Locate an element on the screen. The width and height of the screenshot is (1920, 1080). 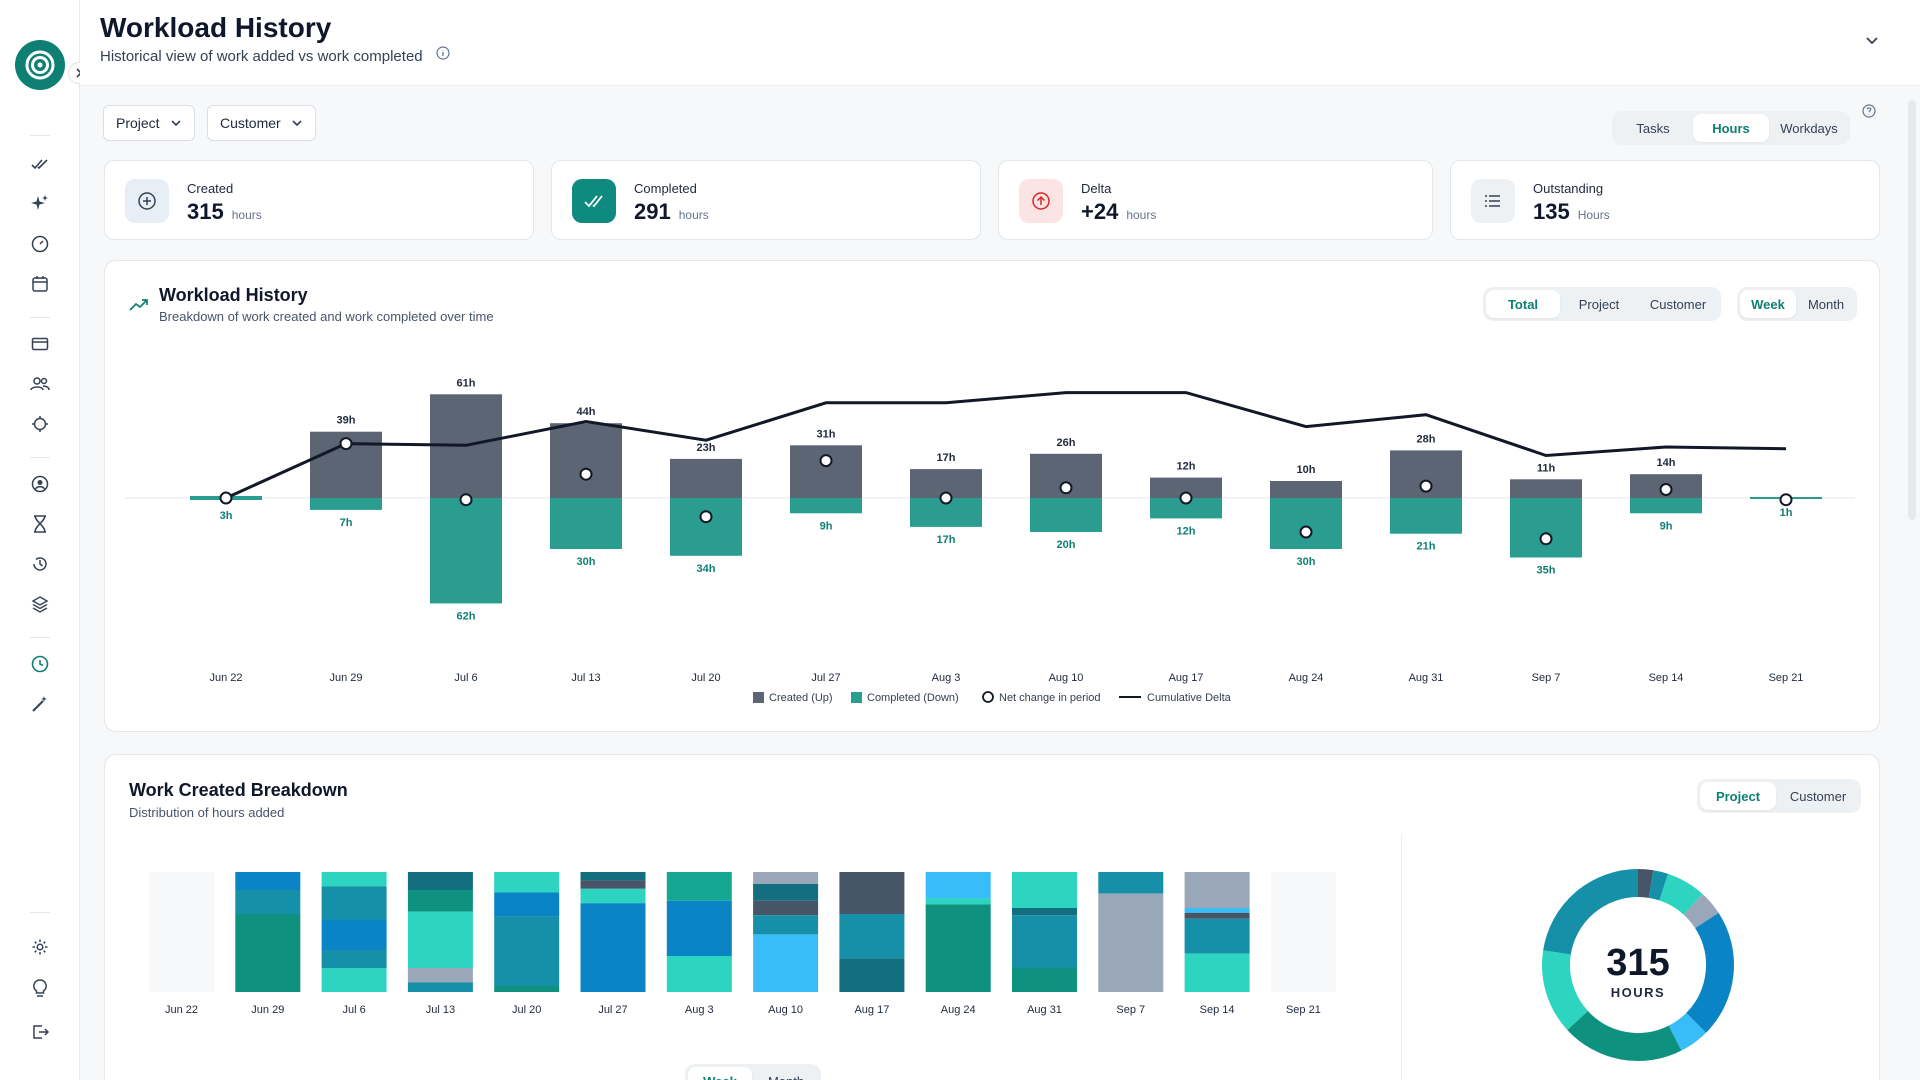
unit-hours: Hours is located at coordinates (1731, 128).